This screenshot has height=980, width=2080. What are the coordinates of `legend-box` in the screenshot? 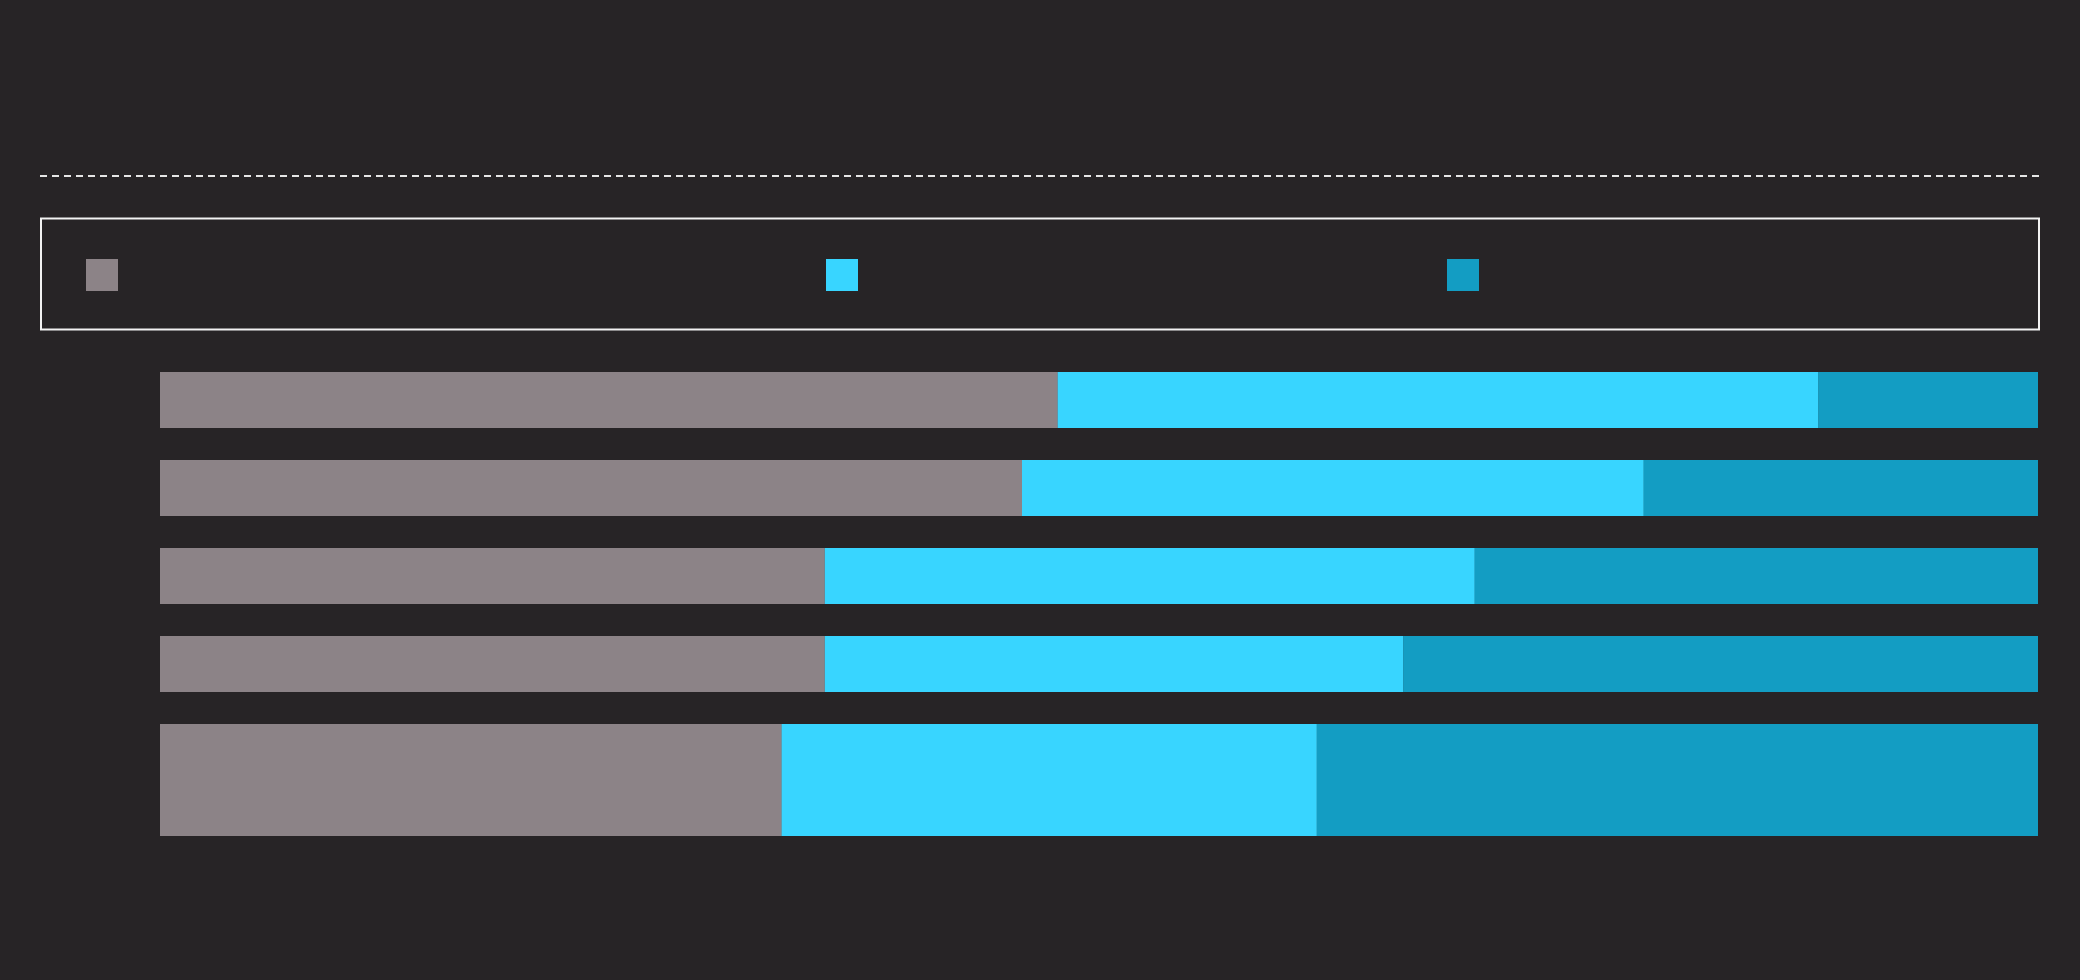 It's located at (1040, 274).